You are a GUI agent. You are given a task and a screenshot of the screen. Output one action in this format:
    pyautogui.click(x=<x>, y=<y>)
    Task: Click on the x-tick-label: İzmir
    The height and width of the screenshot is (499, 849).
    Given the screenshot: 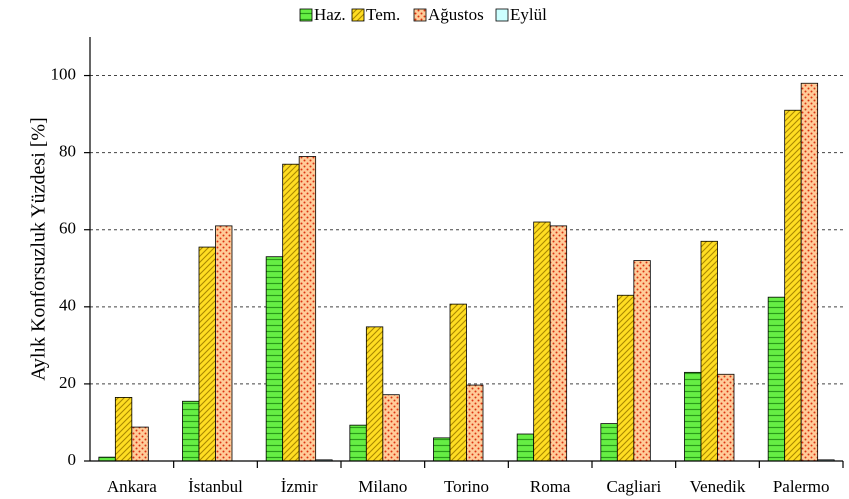 What is the action you would take?
    pyautogui.click(x=299, y=486)
    